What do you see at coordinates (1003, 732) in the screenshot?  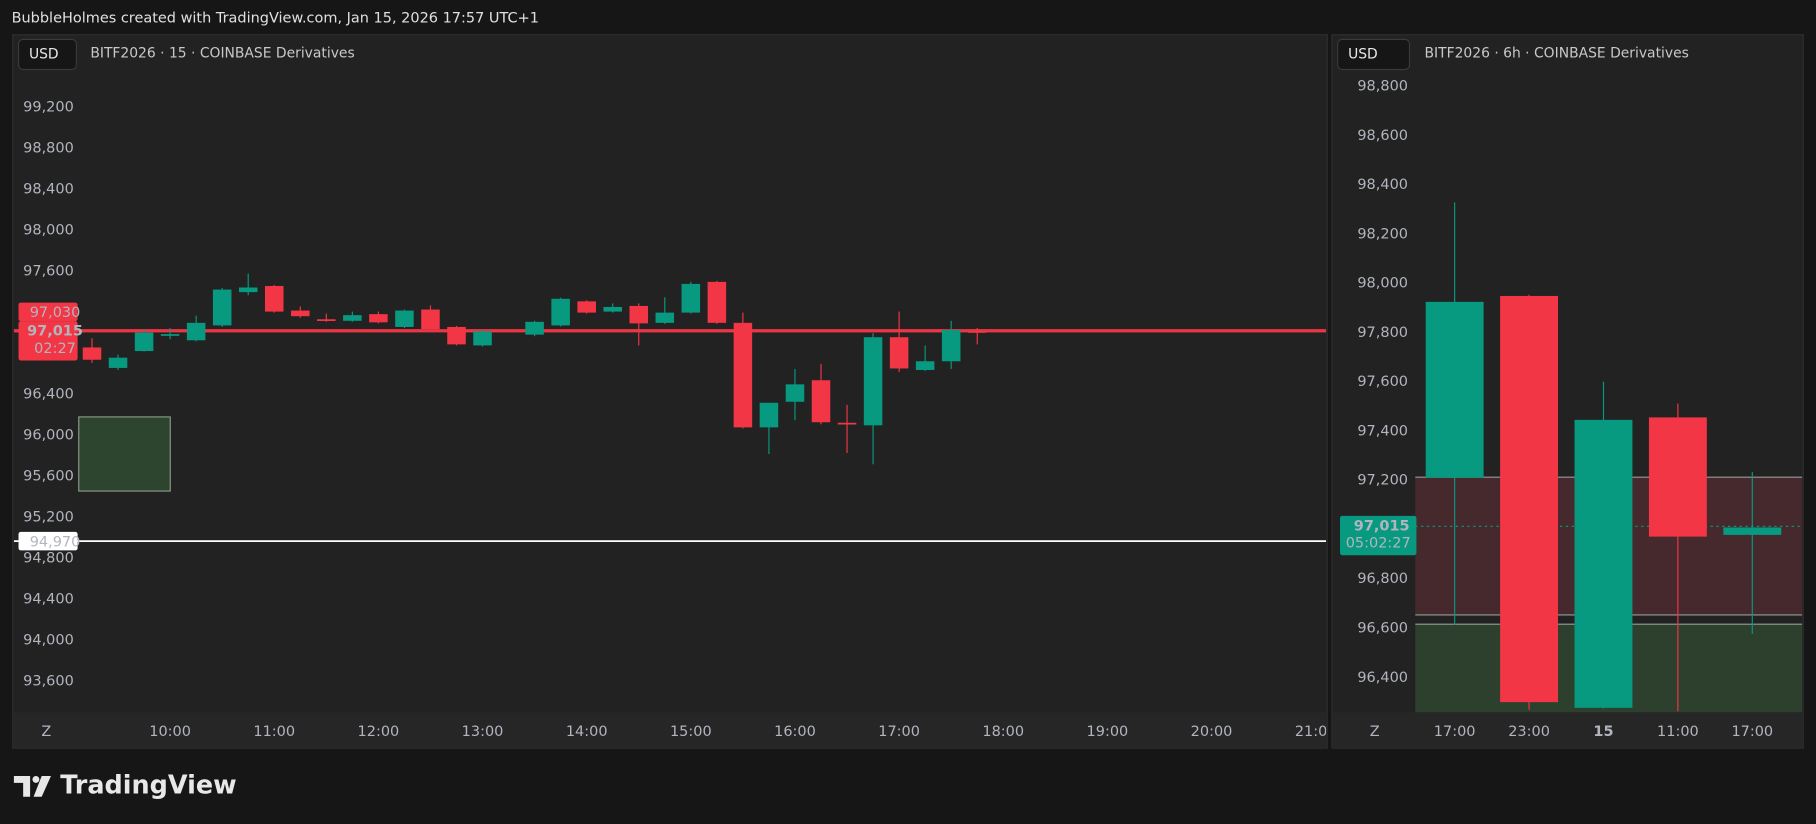 I see `x-tick-label: 18:00` at bounding box center [1003, 732].